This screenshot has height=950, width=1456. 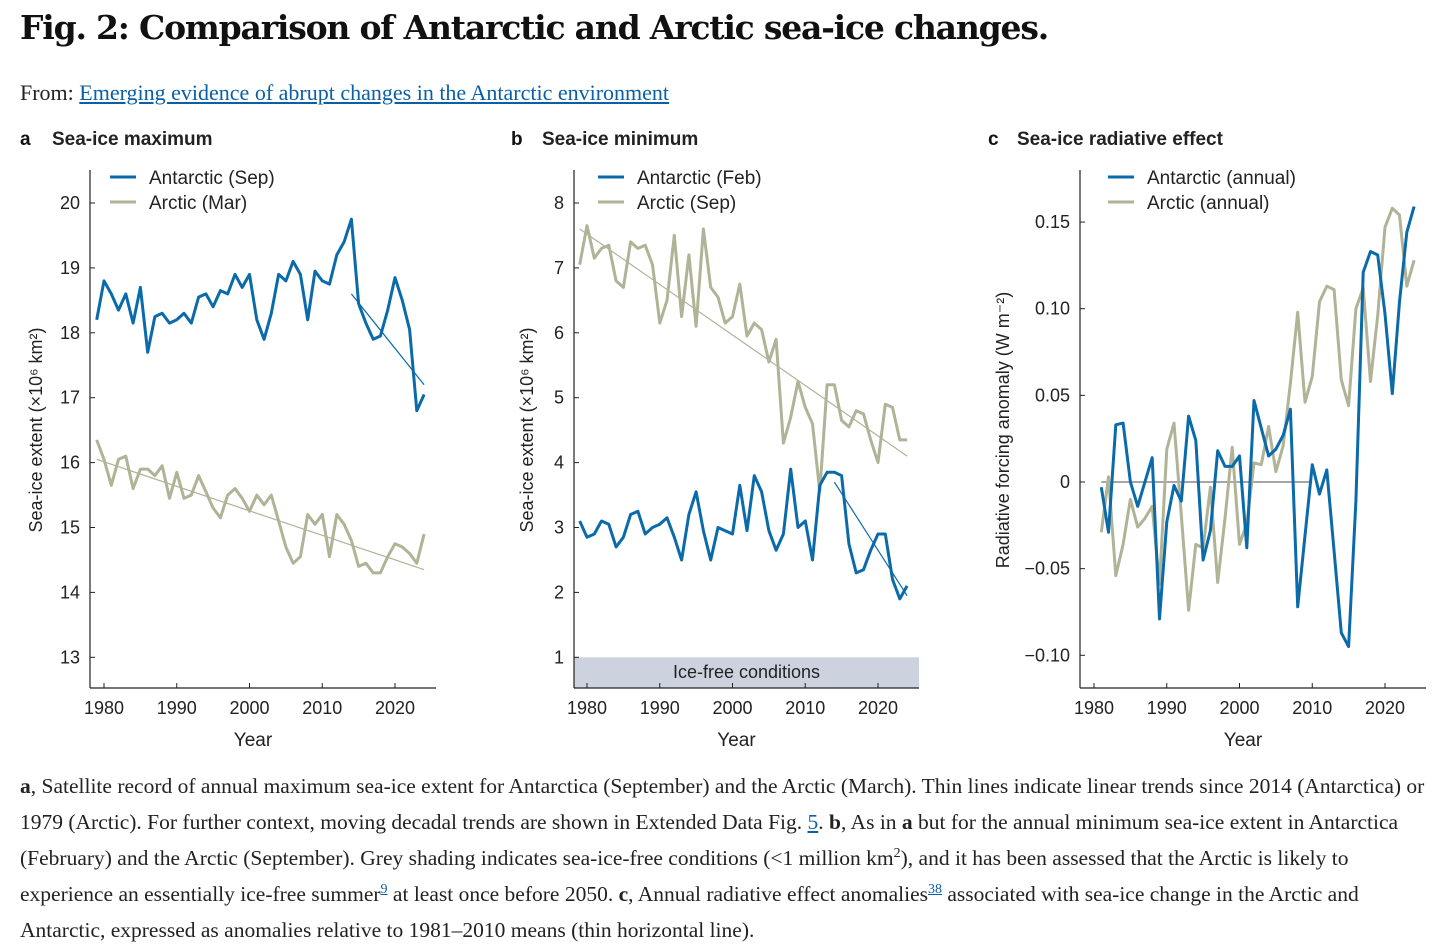 I want to click on ice-free-label: Ice-free conditions, so click(x=746, y=672).